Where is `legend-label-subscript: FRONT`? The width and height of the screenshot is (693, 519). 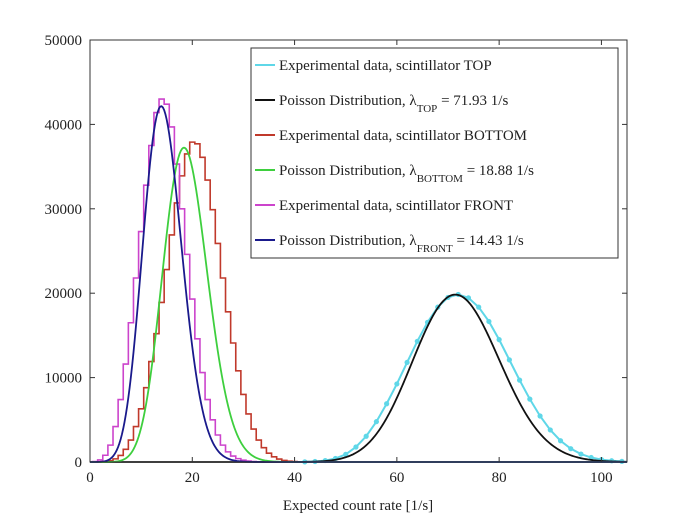
legend-label-subscript: FRONT is located at coordinates (435, 249).